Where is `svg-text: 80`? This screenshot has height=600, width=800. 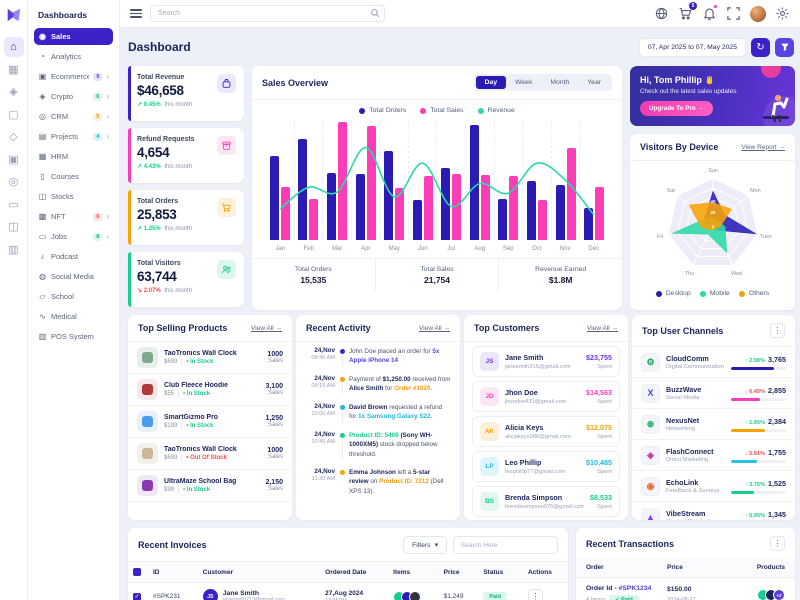
svg-text: 80 is located at coordinates (712, 178).